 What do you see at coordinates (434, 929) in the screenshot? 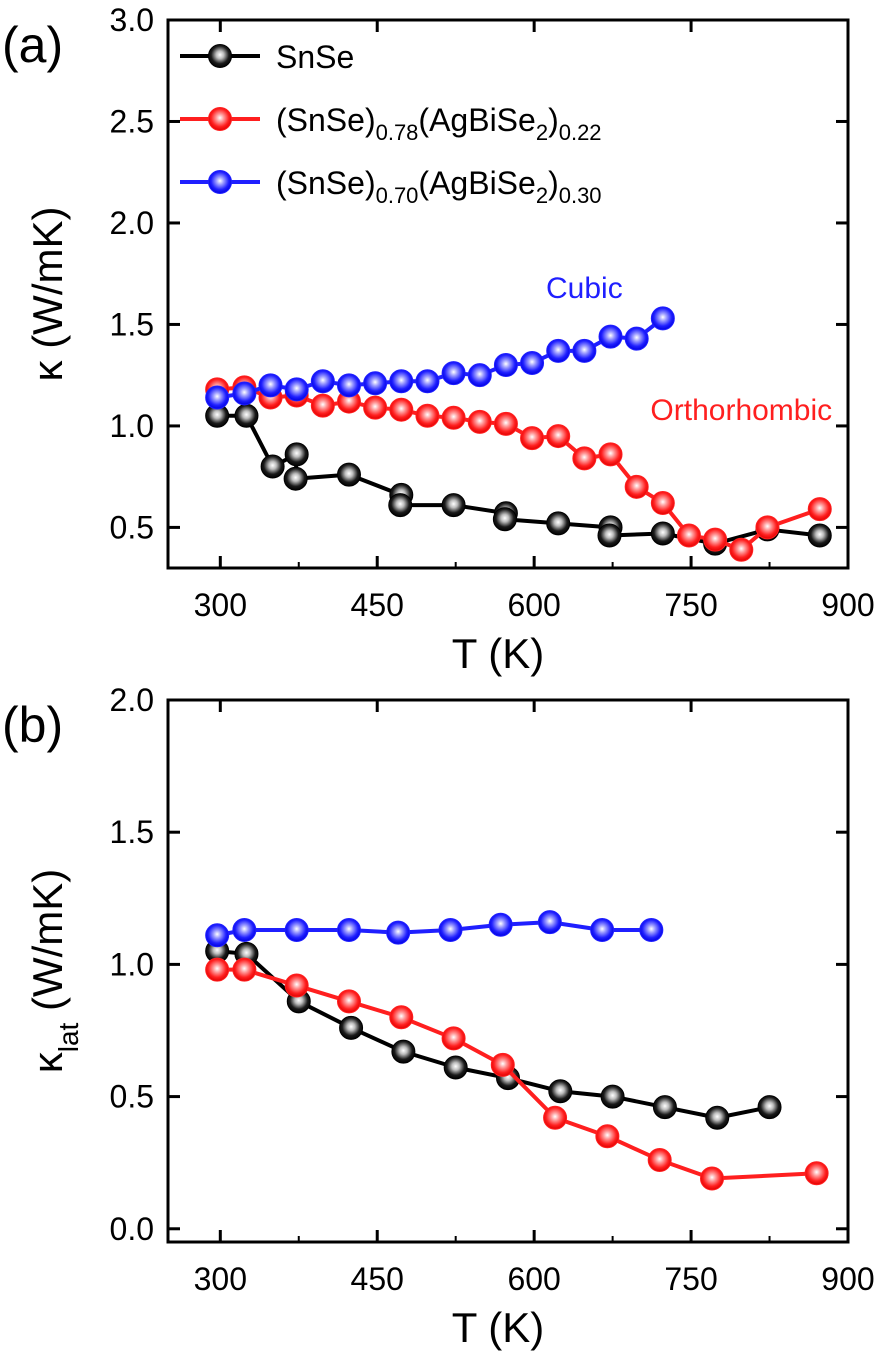
I see `series-line` at bounding box center [434, 929].